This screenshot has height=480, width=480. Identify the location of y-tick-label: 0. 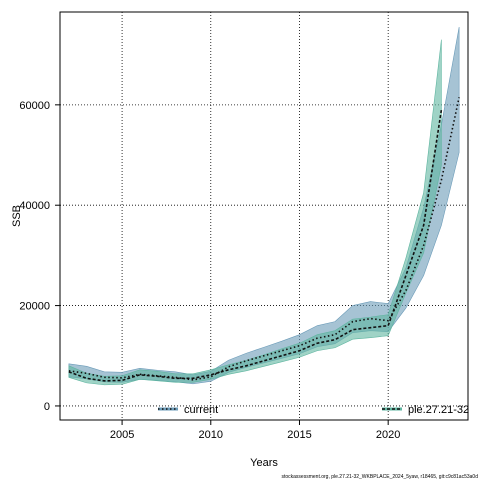
(47, 407).